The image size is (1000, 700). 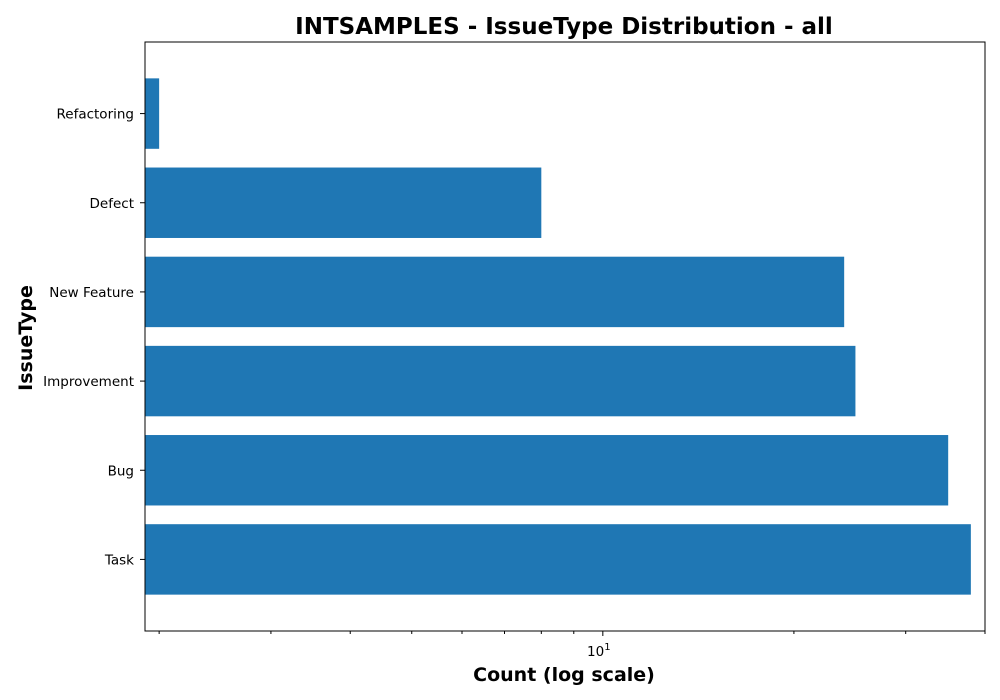 I want to click on y-tick-label-task: Task, so click(x=119, y=560).